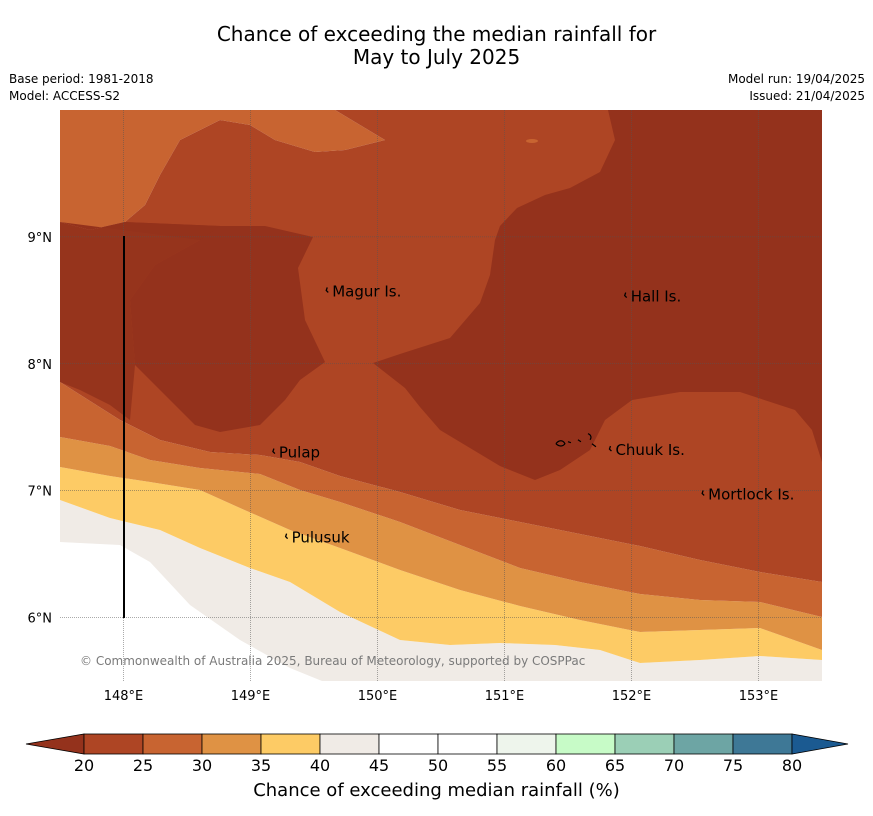 This screenshot has width=873, height=816. Describe the element at coordinates (143, 765) in the screenshot. I see `colorbar-tick-label: 25` at that location.